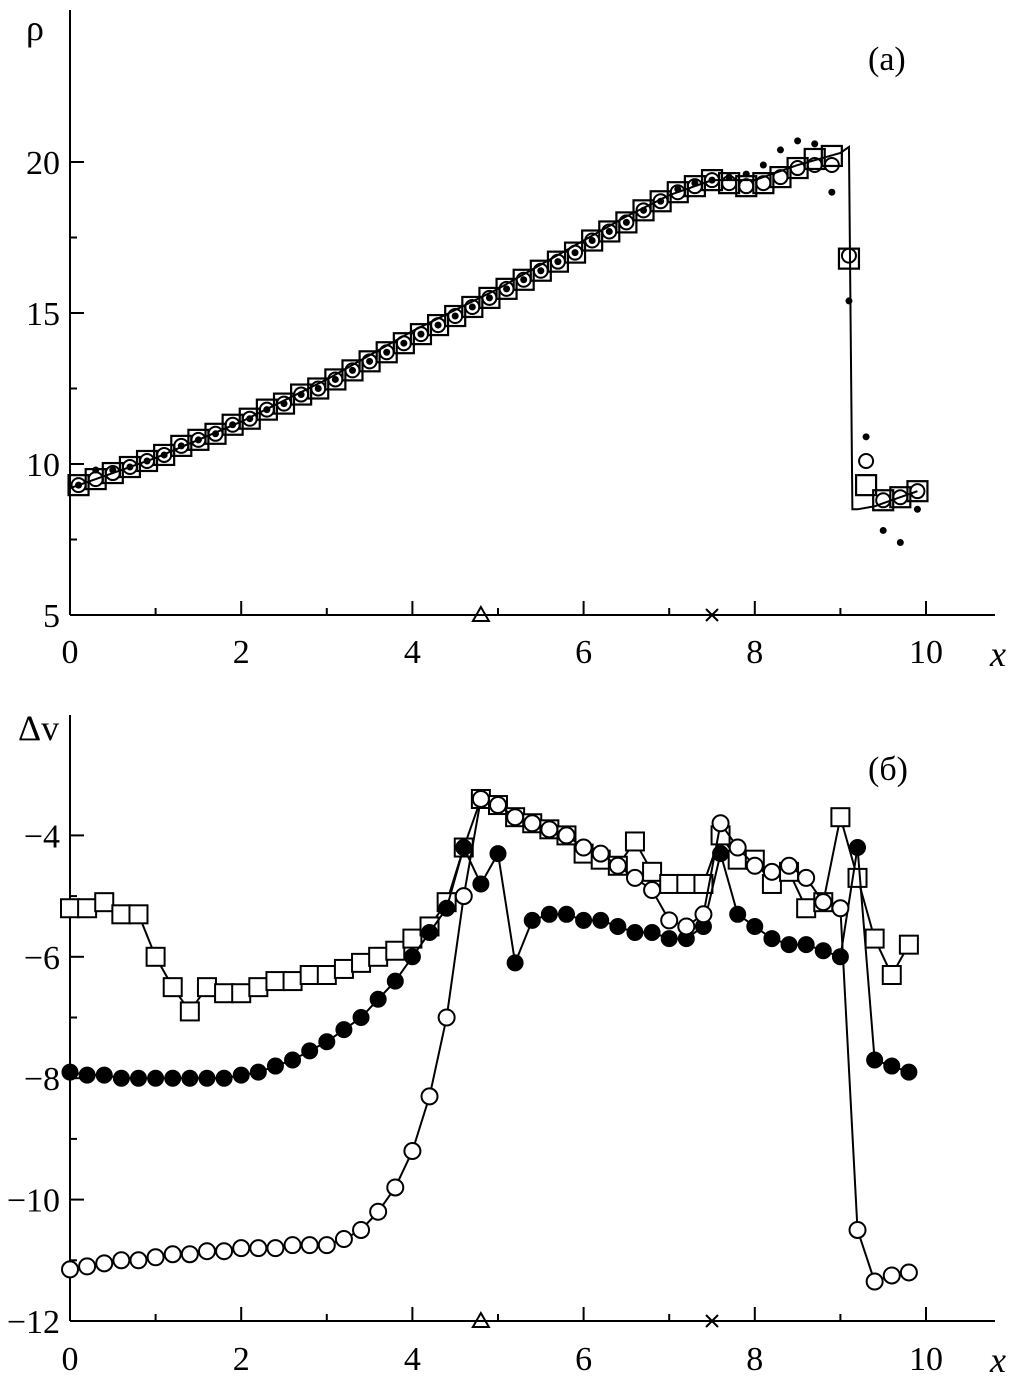 The width and height of the screenshot is (1010, 1383). What do you see at coordinates (888, 769) in the screenshot?
I see `panel-label: (б)` at bounding box center [888, 769].